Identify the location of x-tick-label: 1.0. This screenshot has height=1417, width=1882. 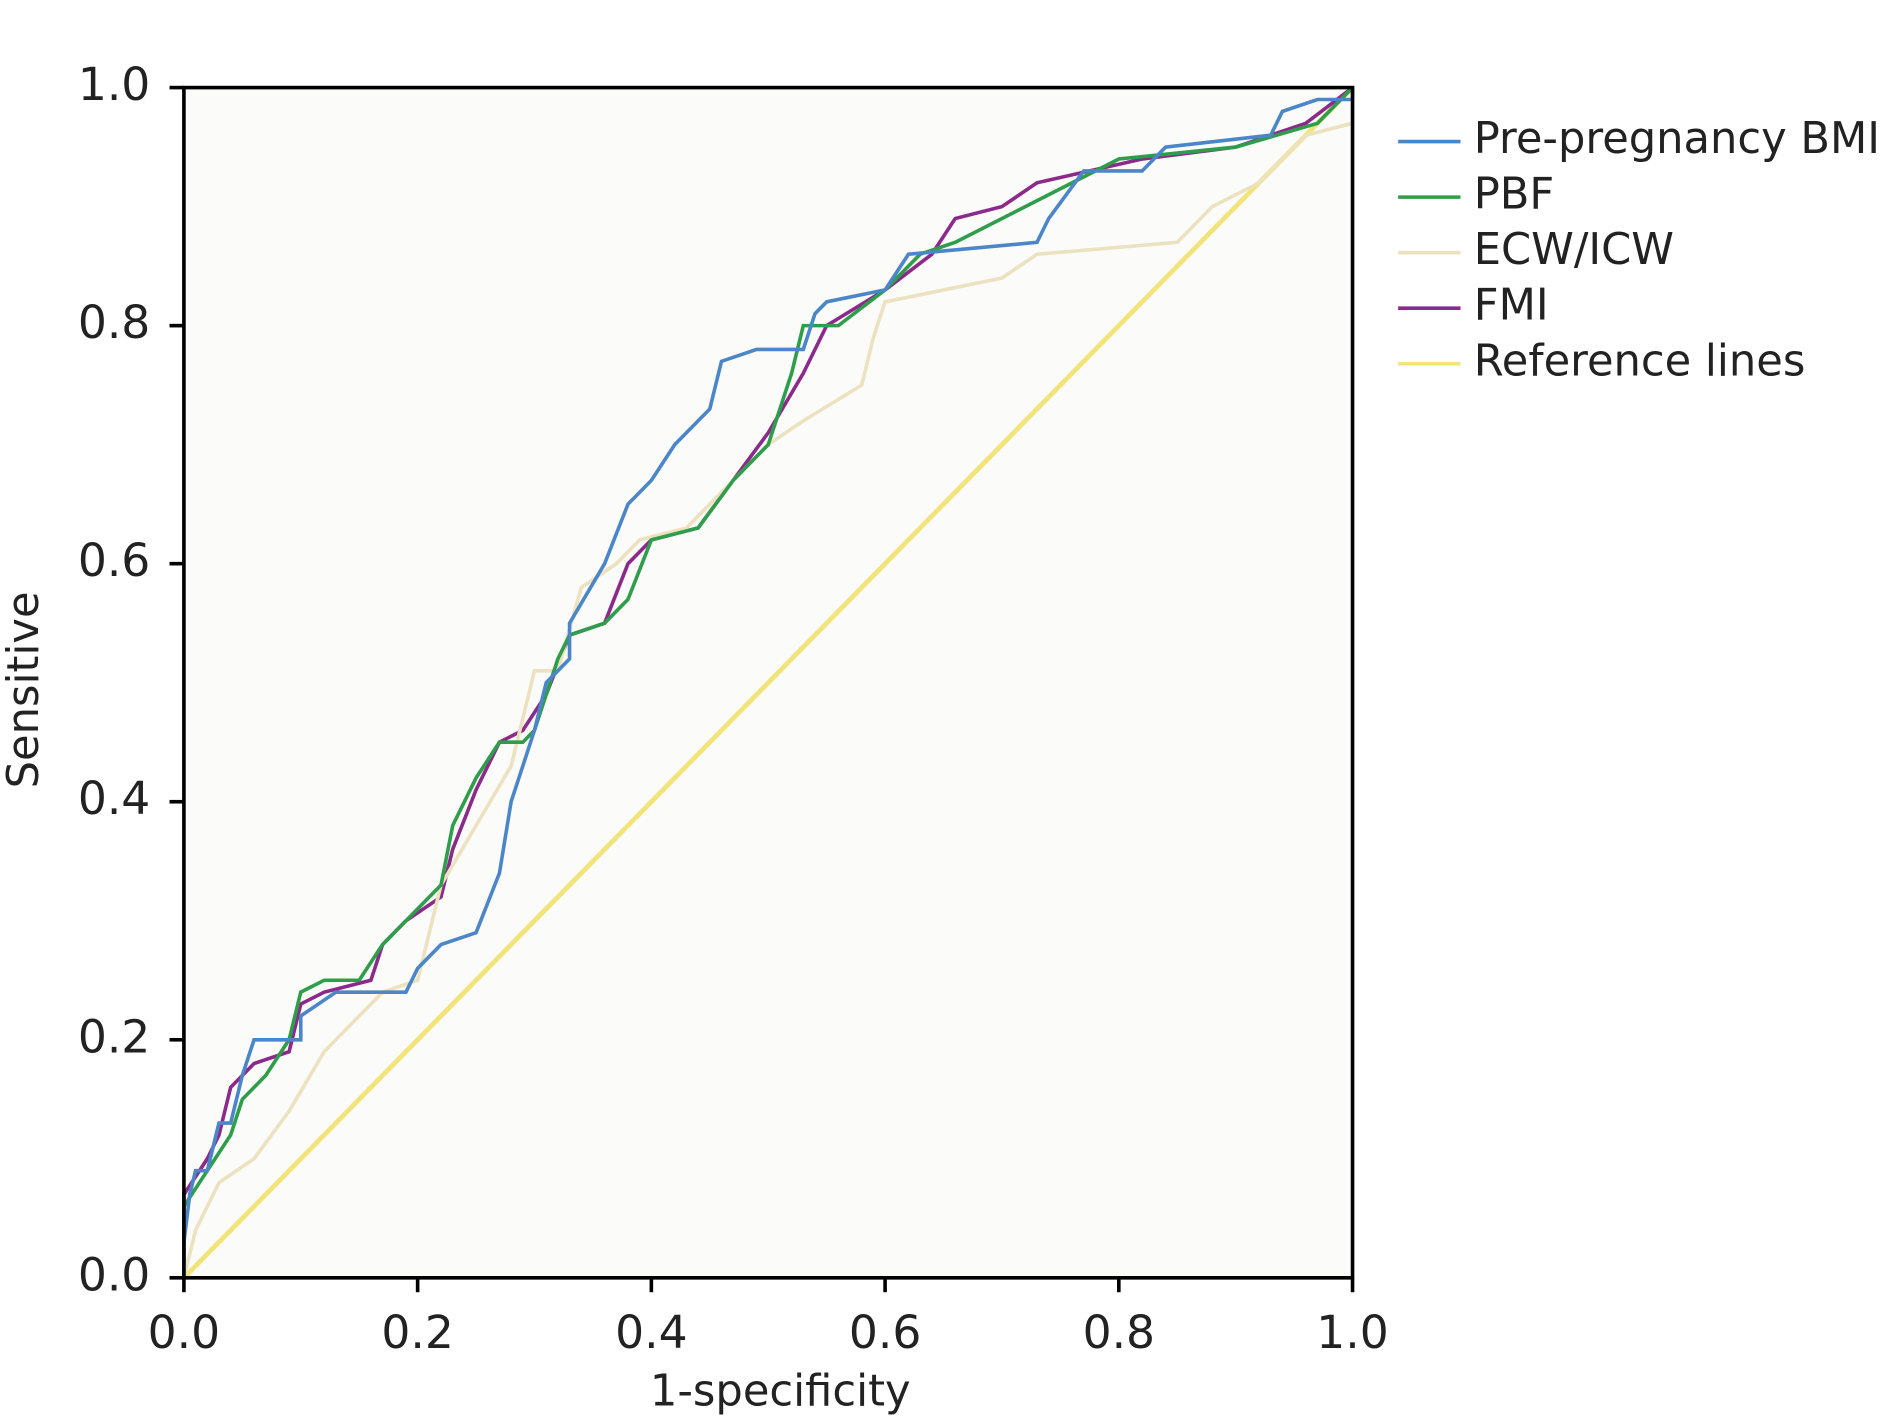
(1352, 1332).